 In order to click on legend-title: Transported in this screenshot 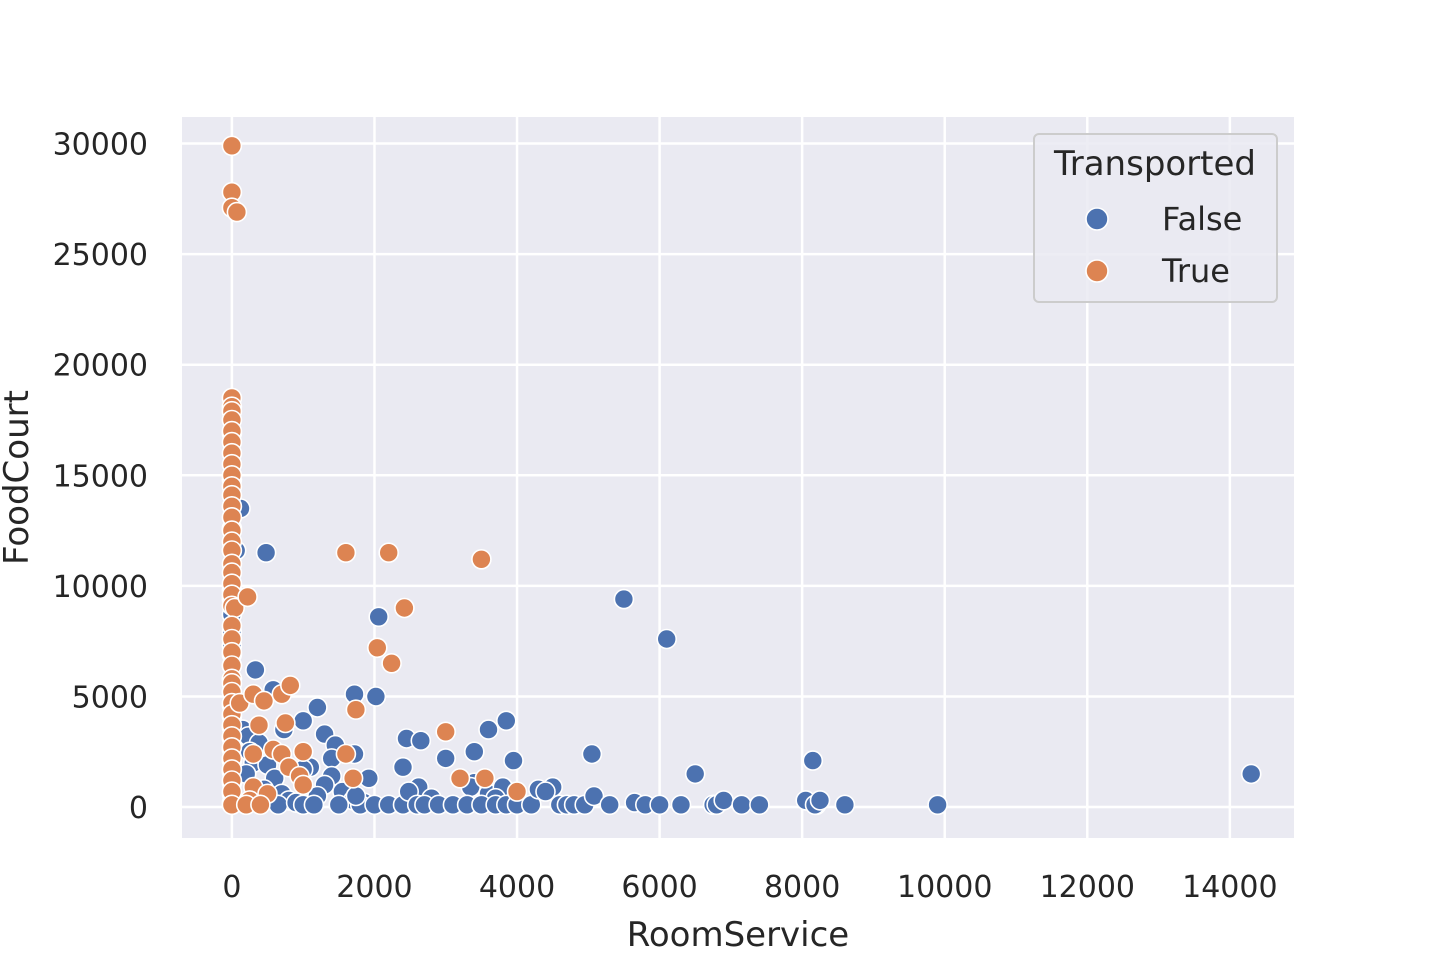, I will do `click(1154, 164)`.